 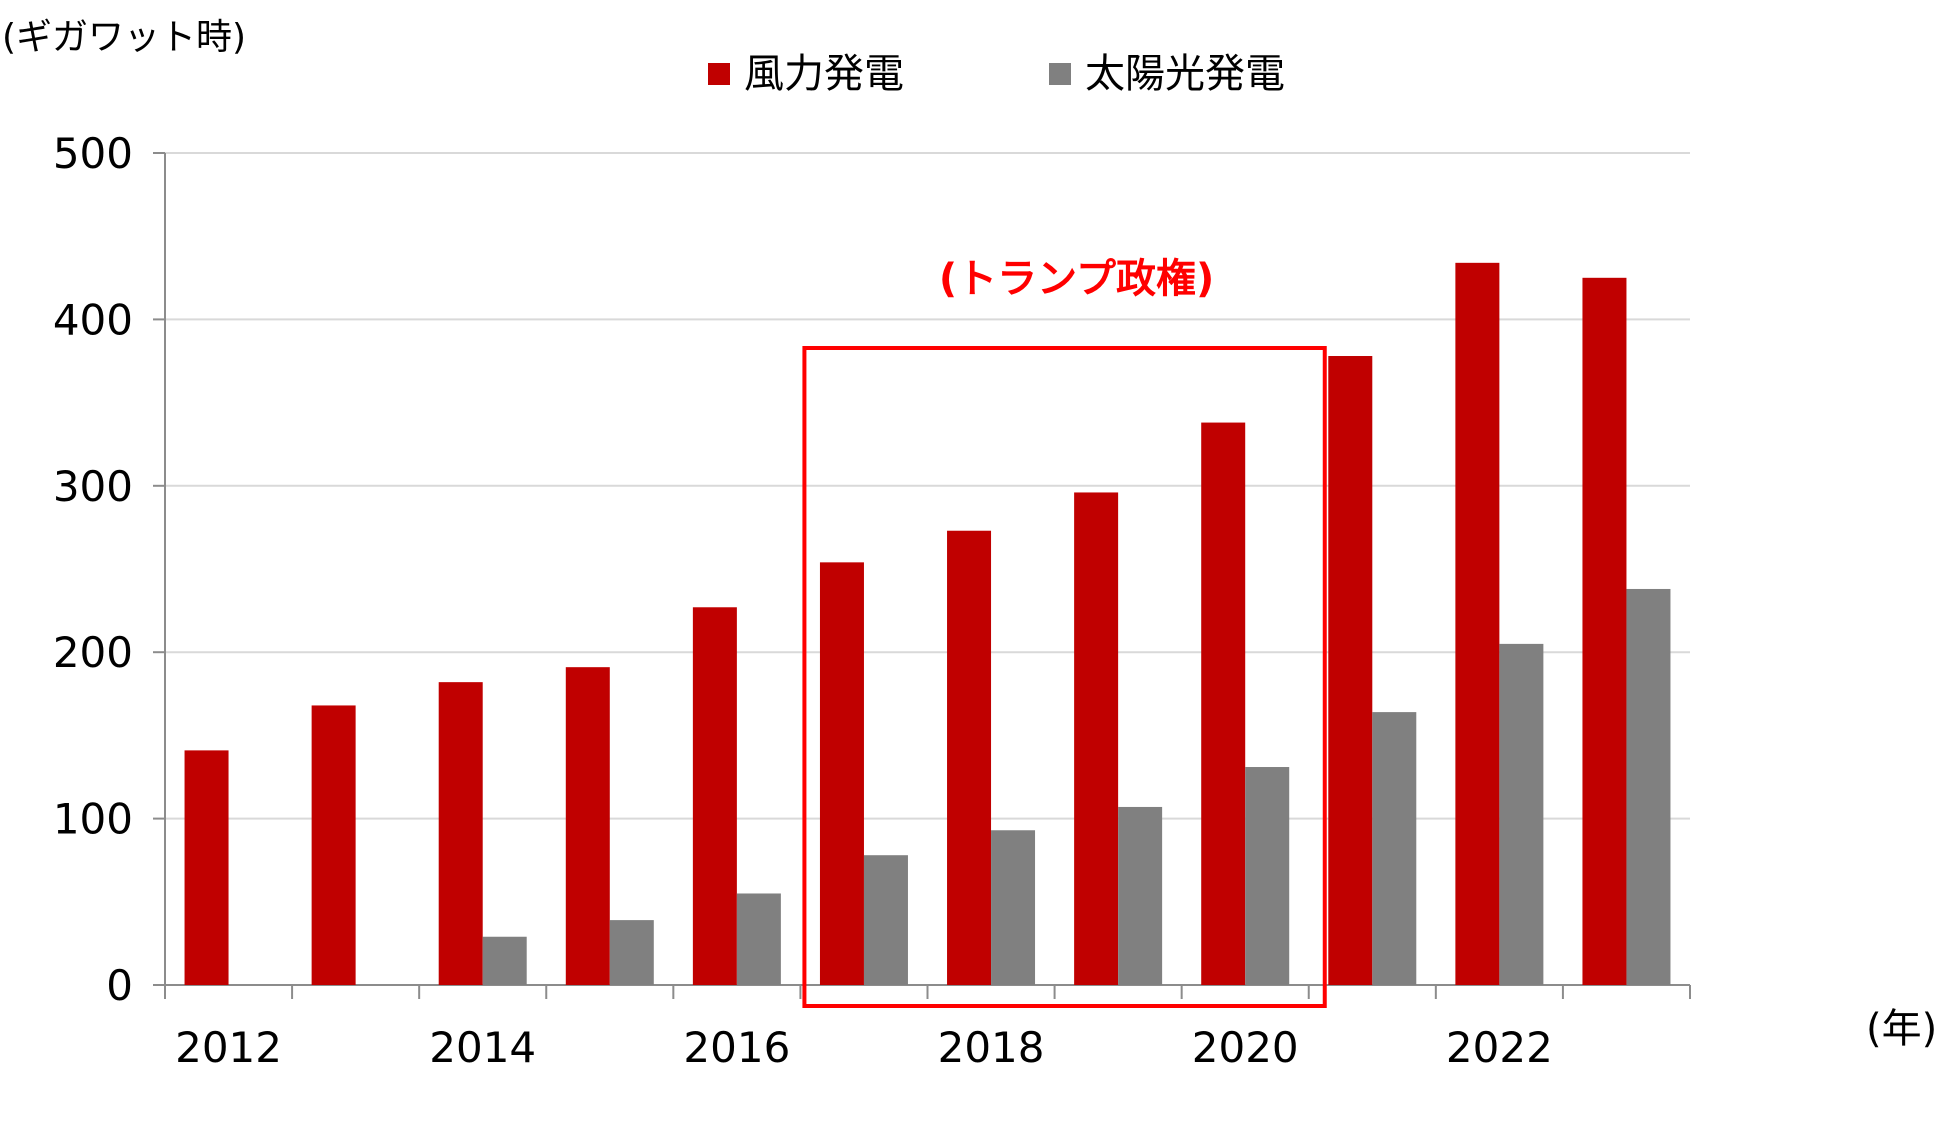 I want to click on legend-label: 風力発電, so click(x=824, y=74).